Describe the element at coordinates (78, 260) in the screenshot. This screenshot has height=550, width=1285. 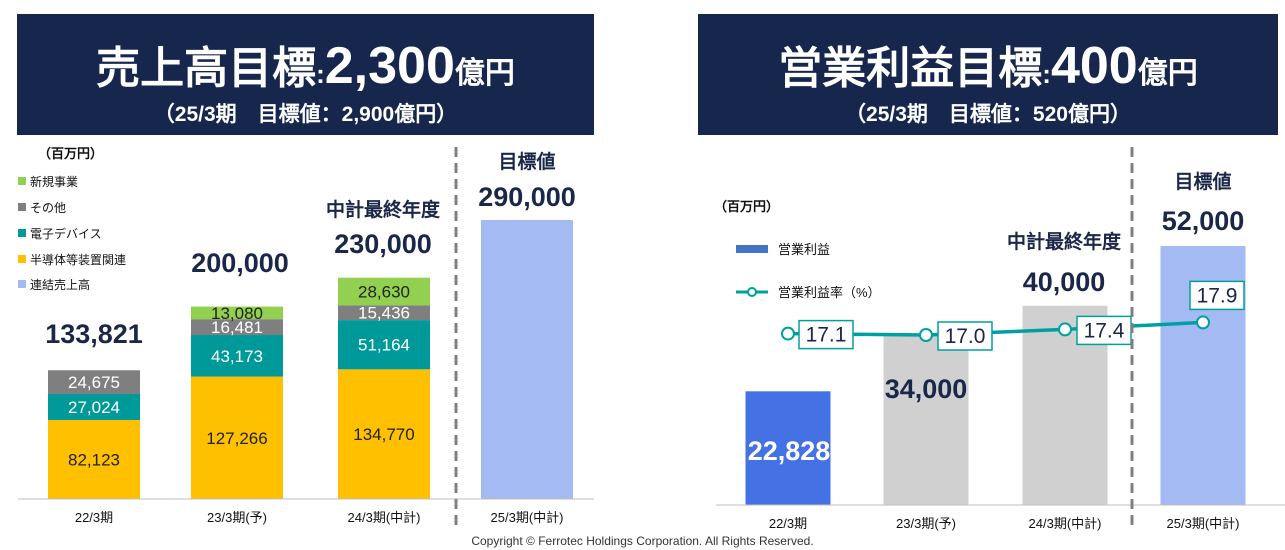
I see `sales-legend-label: 半導体等装置関連` at that location.